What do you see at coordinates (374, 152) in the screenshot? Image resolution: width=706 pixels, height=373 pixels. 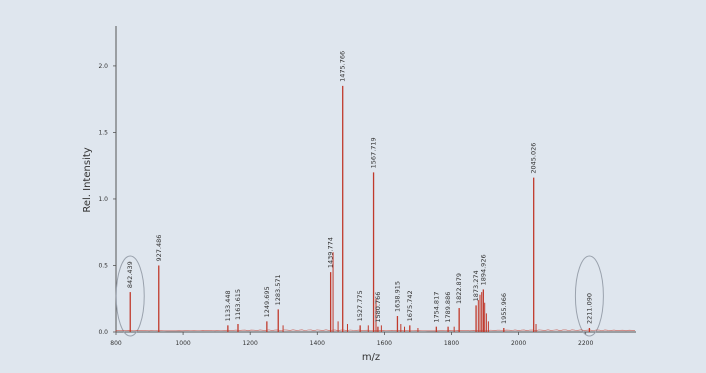 I see `peak-label: 1567.719` at bounding box center [374, 152].